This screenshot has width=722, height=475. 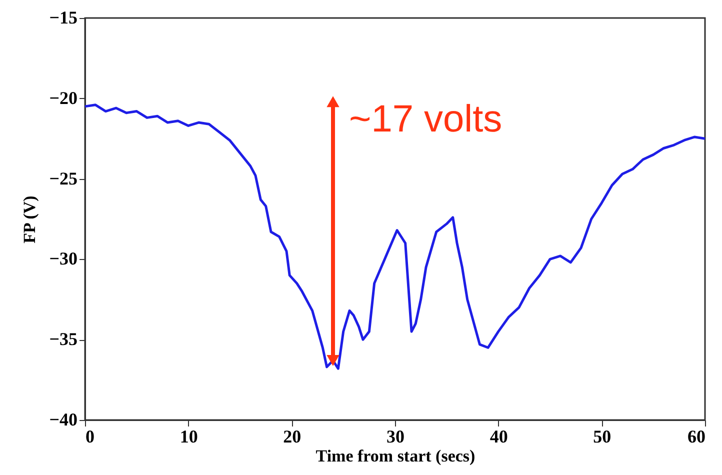 What do you see at coordinates (396, 456) in the screenshot?
I see `x-axis-title: Time from start (secs)` at bounding box center [396, 456].